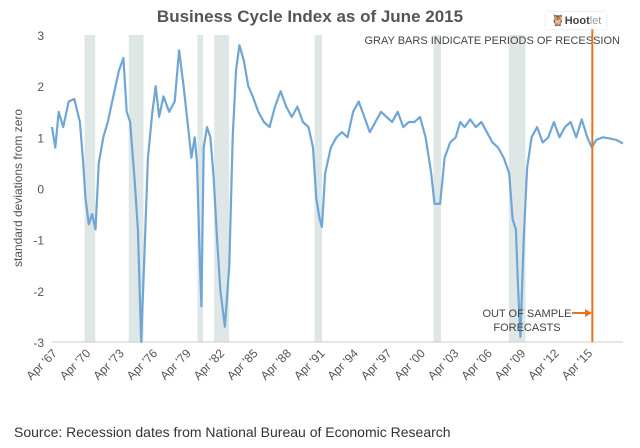  I want to click on x-tick-label: Apr '70, so click(75, 364).